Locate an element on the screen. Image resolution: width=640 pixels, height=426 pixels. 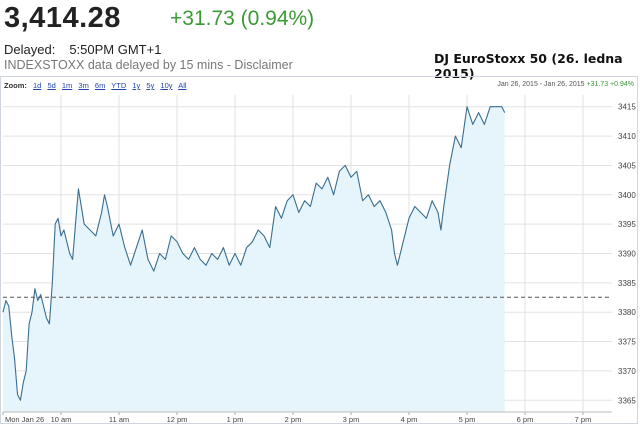
delayed-time: 5:50PM GMT+1 is located at coordinates (115, 49).